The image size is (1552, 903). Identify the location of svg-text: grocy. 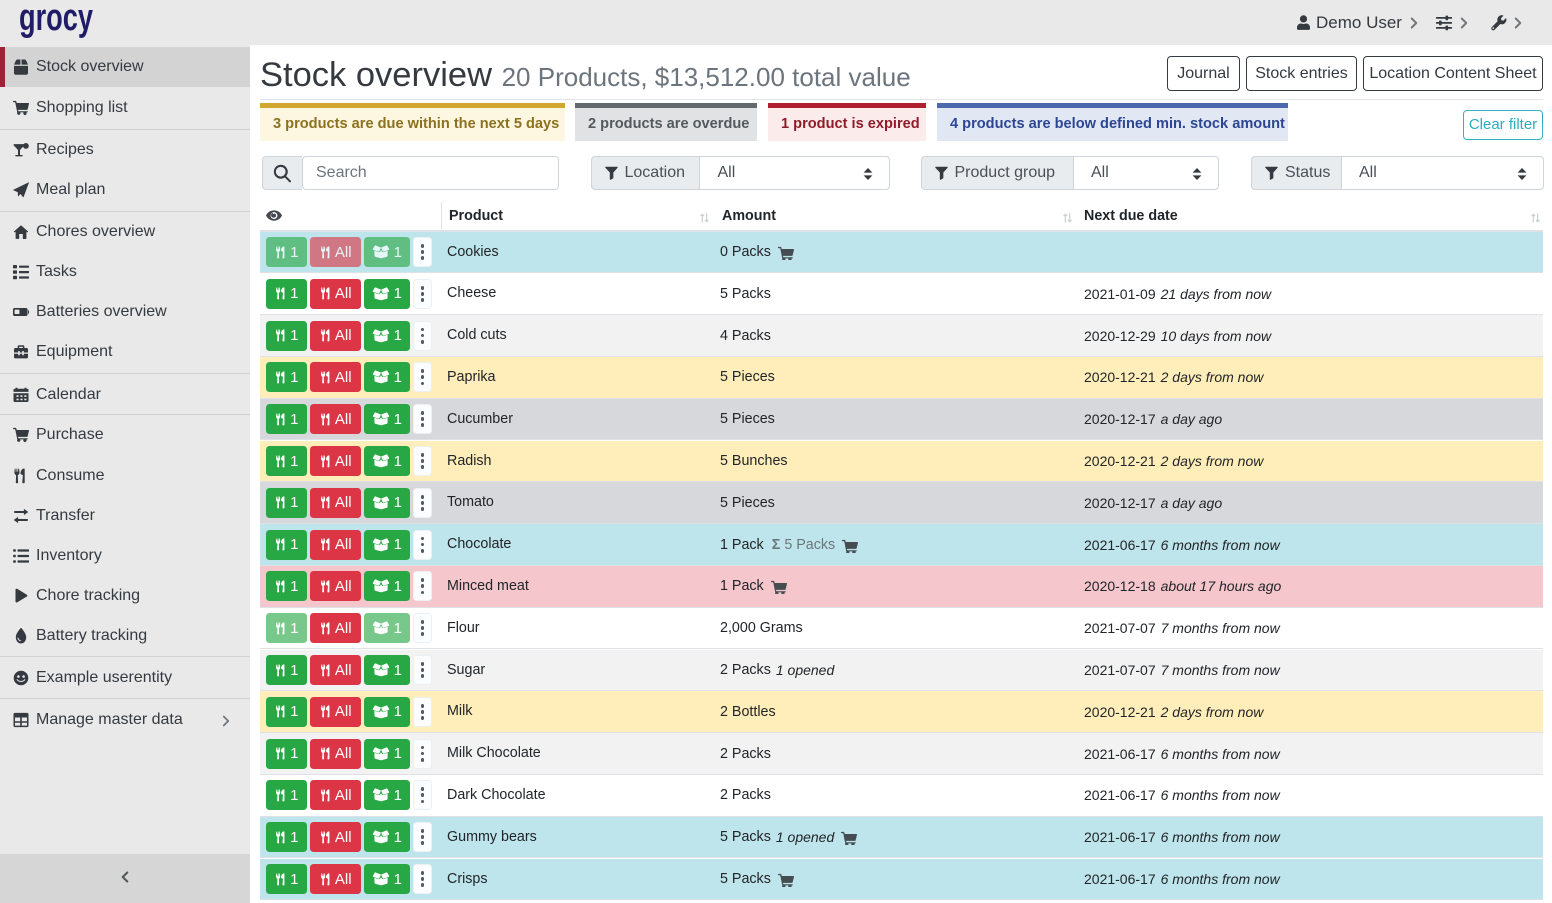
(56, 21).